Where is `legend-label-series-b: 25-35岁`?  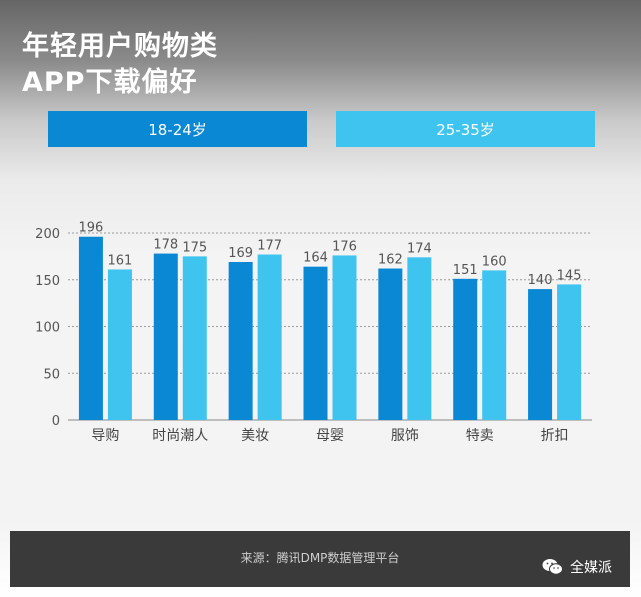 legend-label-series-b: 25-35岁 is located at coordinates (465, 129).